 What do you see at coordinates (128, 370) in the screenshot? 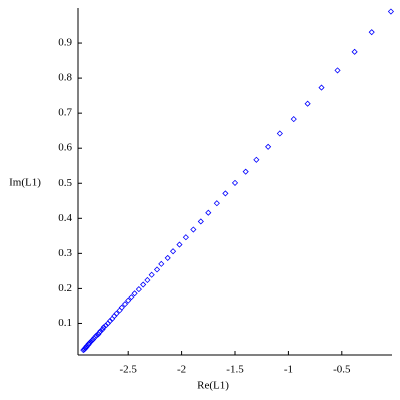
I see `x-tick-label: -2.5` at bounding box center [128, 370].